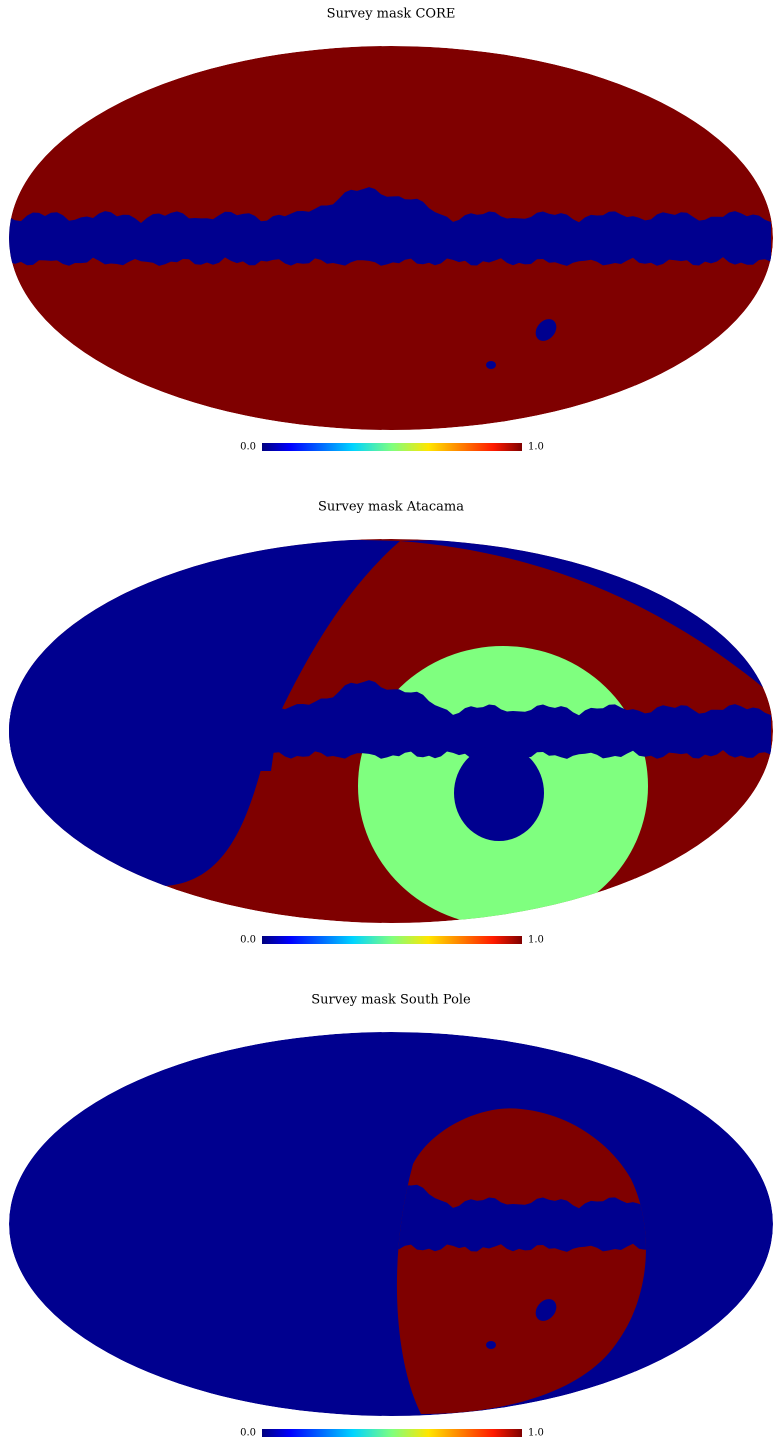  What do you see at coordinates (391, 507) in the screenshot?
I see `map-title: Survey mask Atacama` at bounding box center [391, 507].